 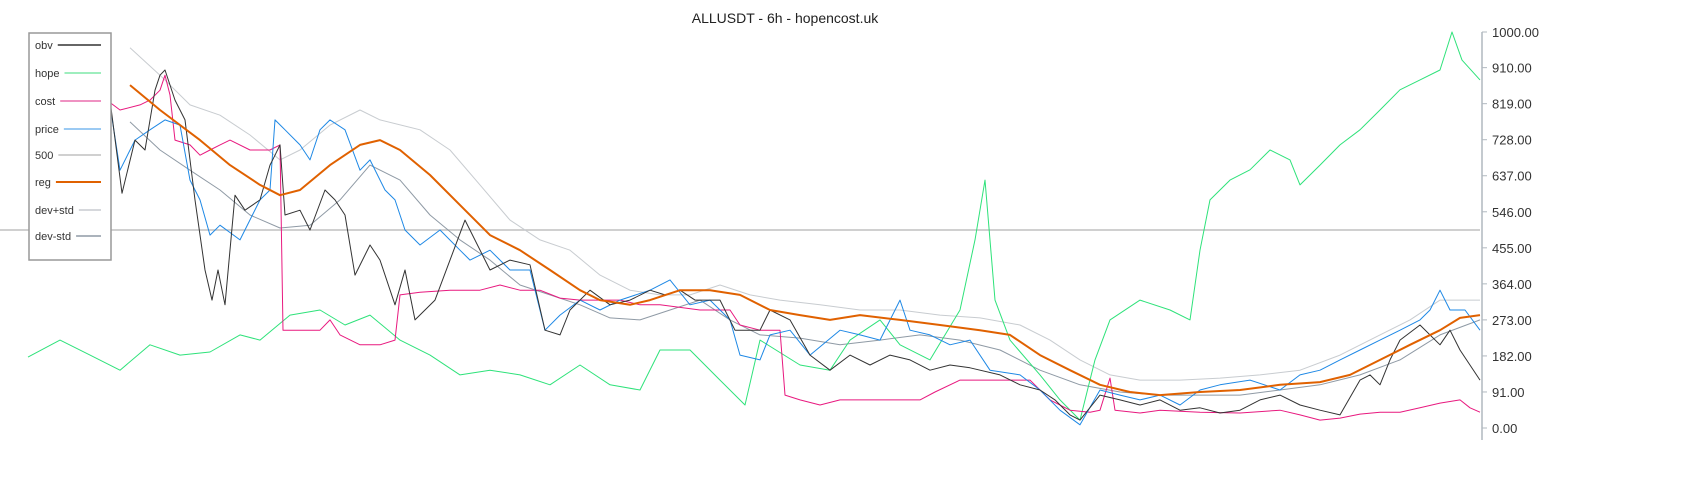 What do you see at coordinates (68, 183) in the screenshot?
I see `legend-item-reg: reg` at bounding box center [68, 183].